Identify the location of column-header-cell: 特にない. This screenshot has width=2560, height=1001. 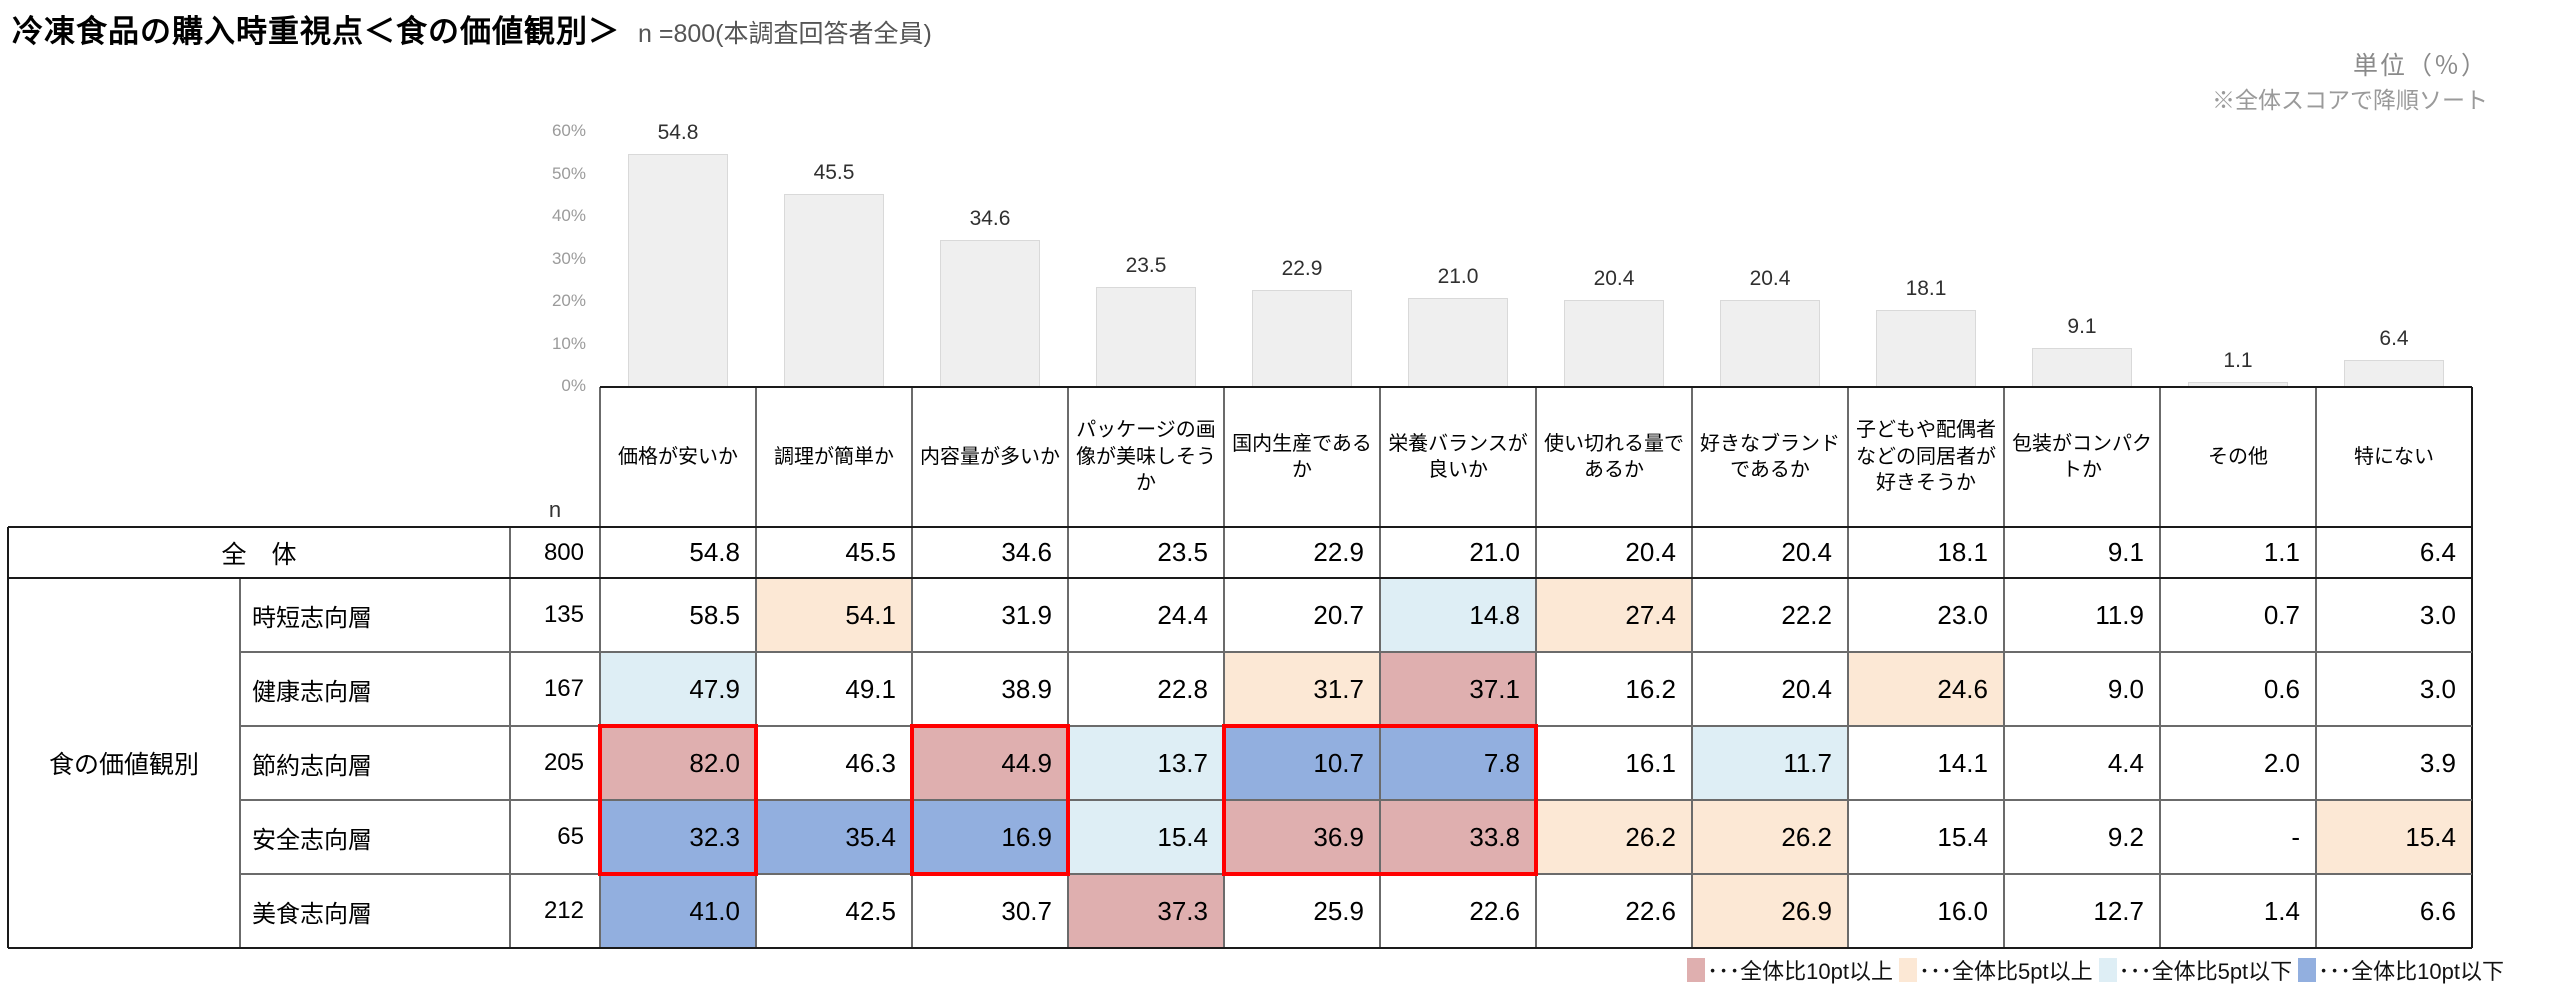
(2394, 456).